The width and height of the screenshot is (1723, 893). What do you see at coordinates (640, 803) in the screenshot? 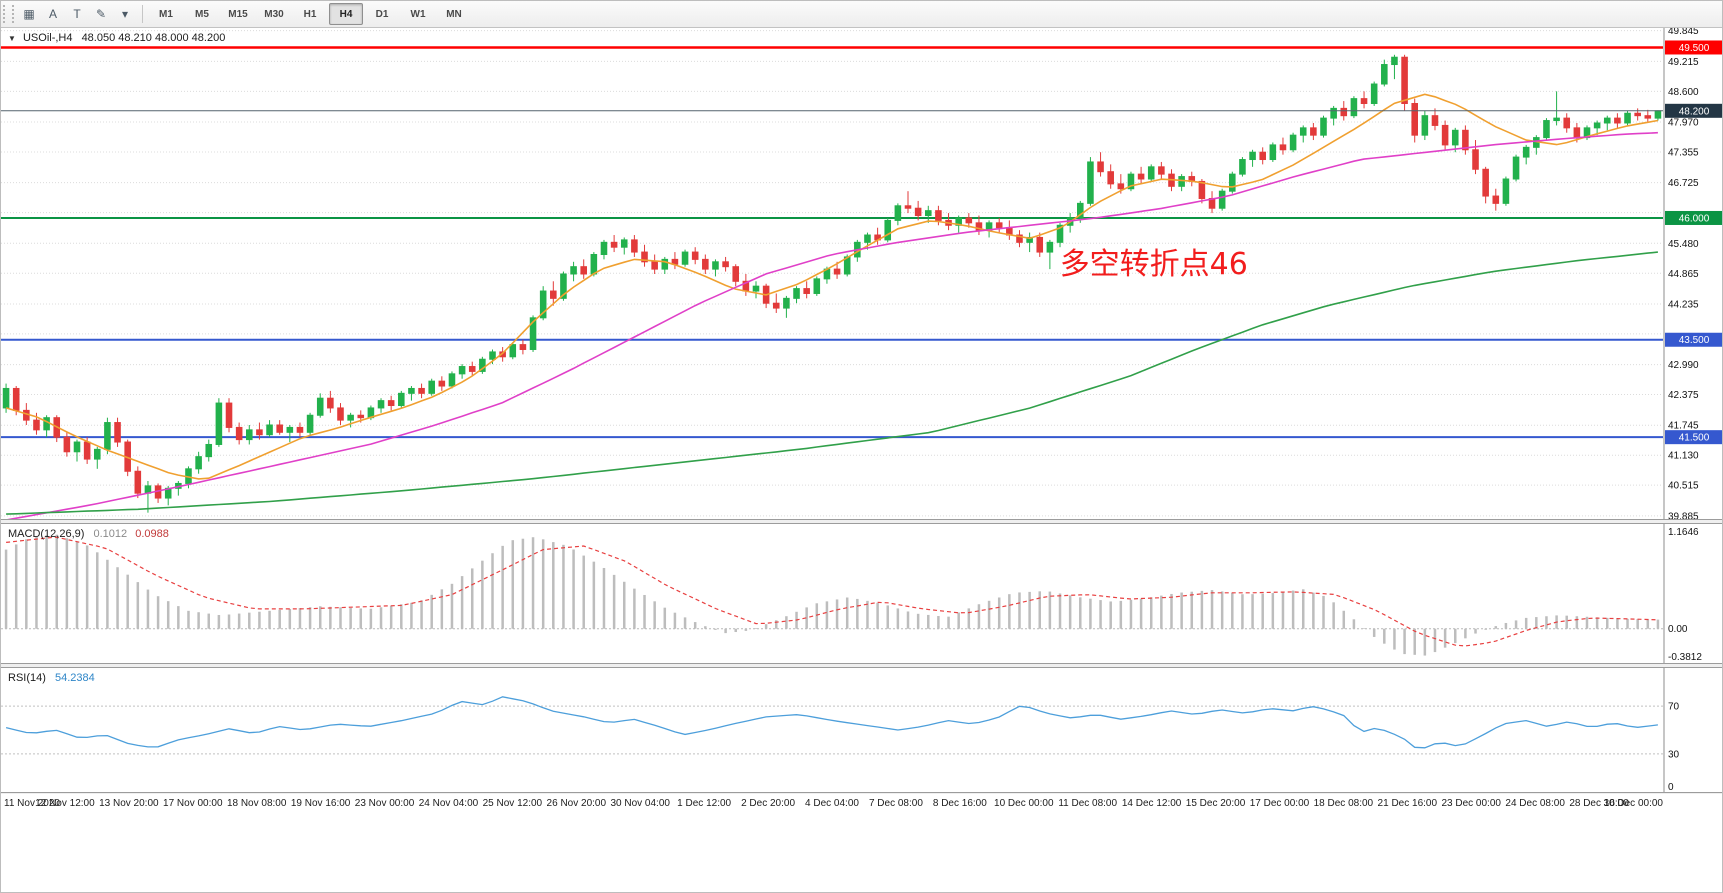
I see `time-axis-label: 30 Nov 04:00` at bounding box center [640, 803].